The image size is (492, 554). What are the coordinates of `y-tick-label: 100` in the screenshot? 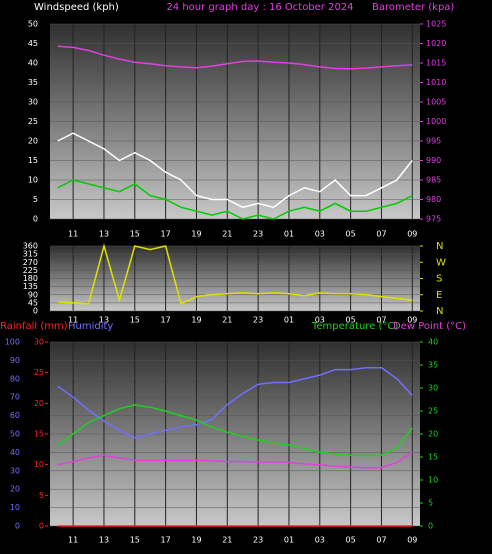 It's located at (12, 342).